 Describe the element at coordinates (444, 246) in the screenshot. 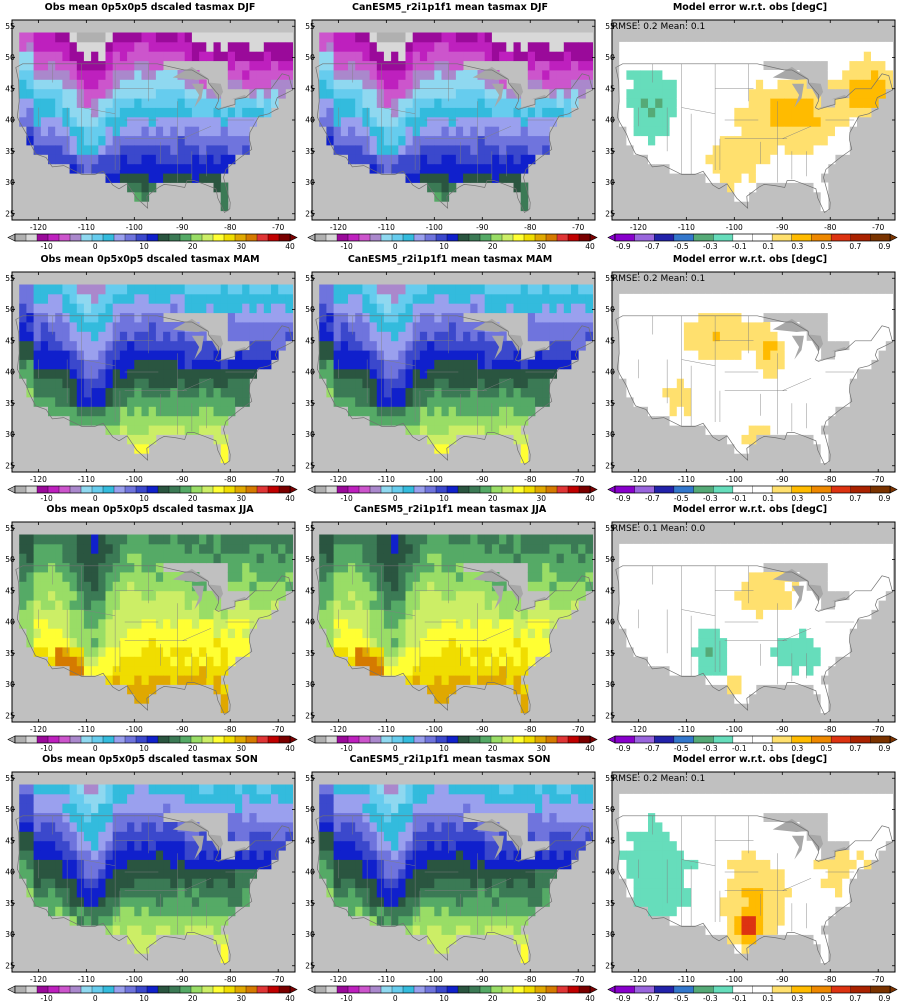

I see `colorbar-label: 10` at that location.